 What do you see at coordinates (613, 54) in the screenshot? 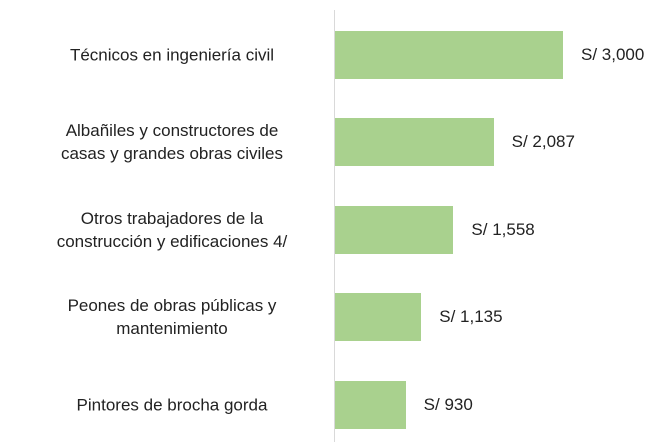
I see `value-label: S/ 3,000` at bounding box center [613, 54].